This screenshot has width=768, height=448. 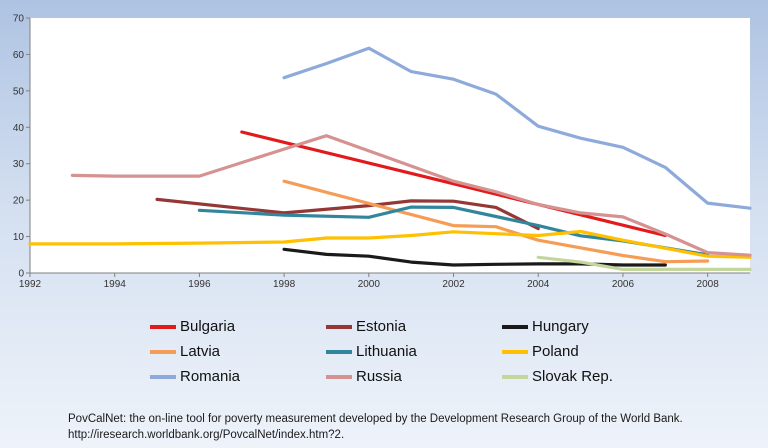 What do you see at coordinates (381, 326) in the screenshot?
I see `legend-label: Estonia` at bounding box center [381, 326].